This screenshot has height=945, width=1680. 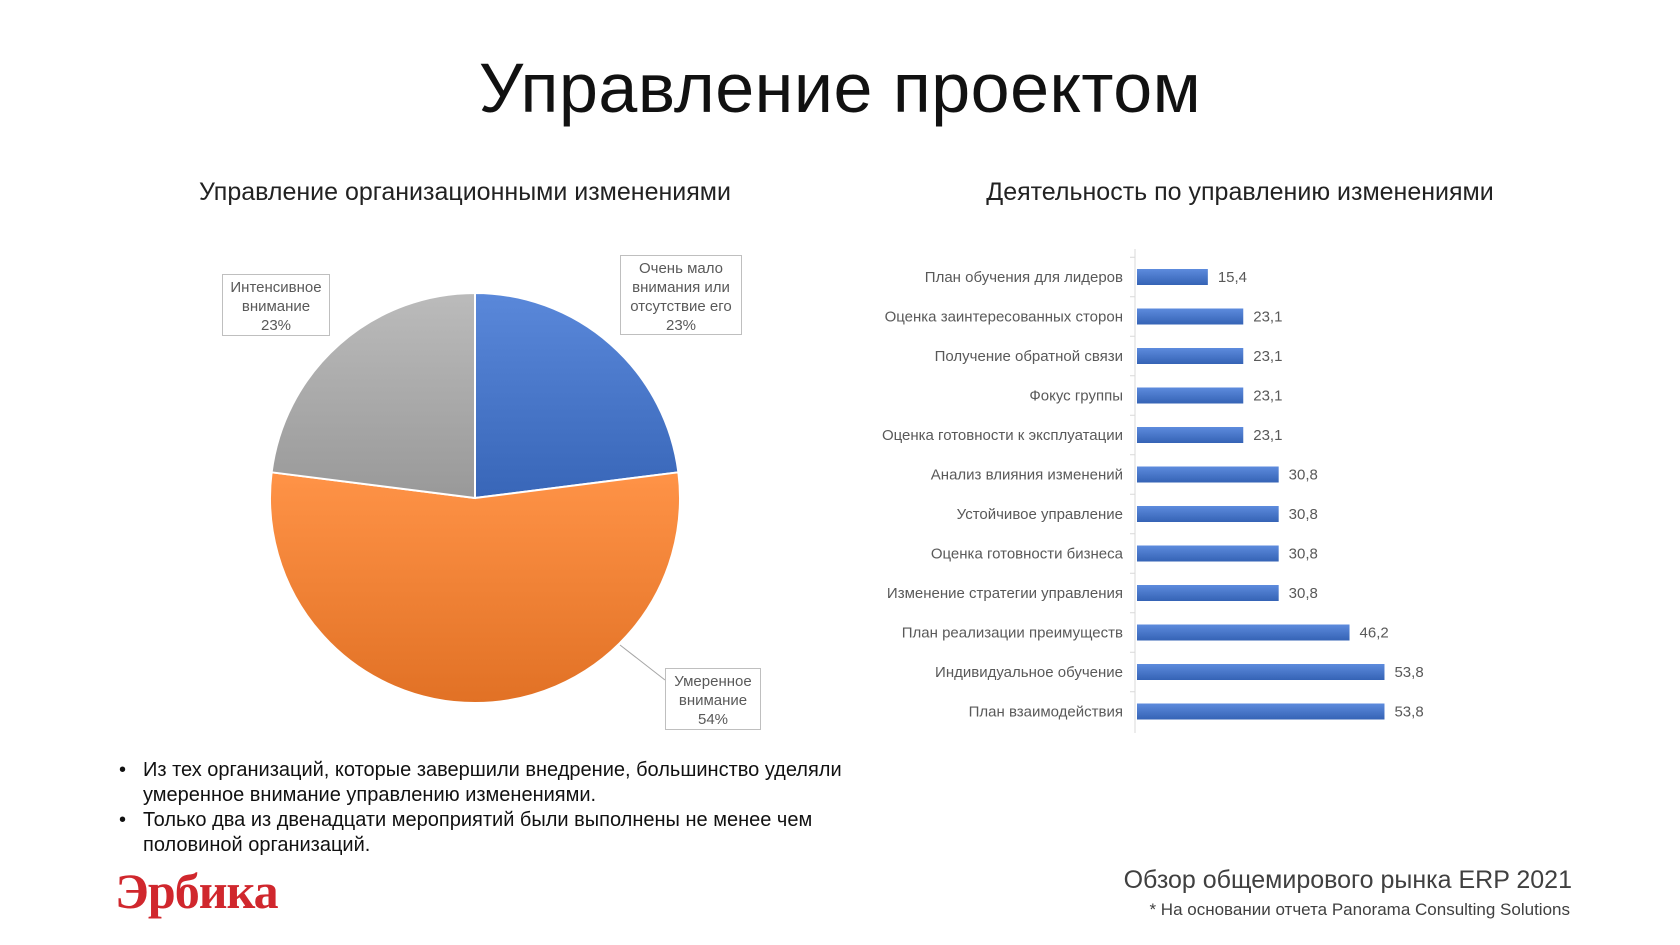 What do you see at coordinates (1024, 277) in the screenshot?
I see `bar-category-label: План обучения для лидеров` at bounding box center [1024, 277].